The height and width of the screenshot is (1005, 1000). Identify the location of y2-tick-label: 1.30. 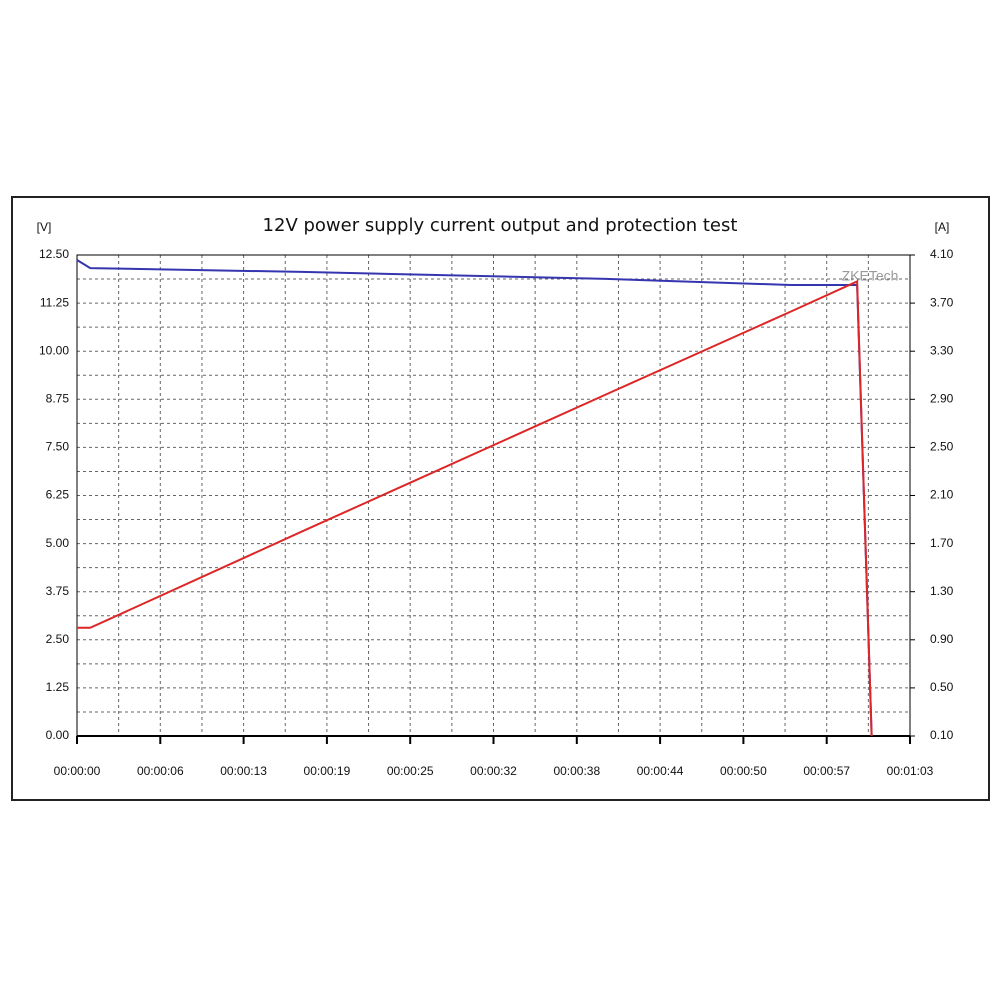
(942, 591).